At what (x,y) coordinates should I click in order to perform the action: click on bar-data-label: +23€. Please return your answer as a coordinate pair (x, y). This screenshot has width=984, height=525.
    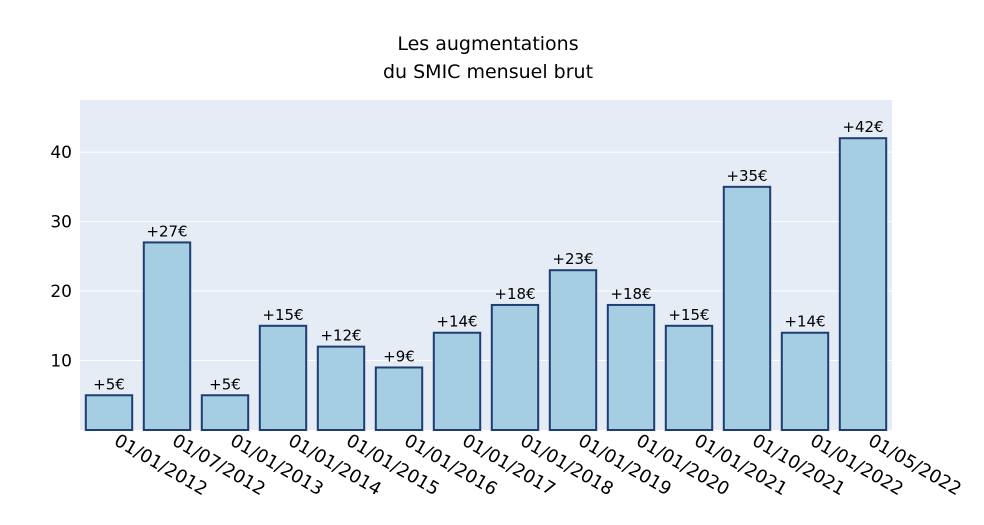
    Looking at the image, I should click on (572, 259).